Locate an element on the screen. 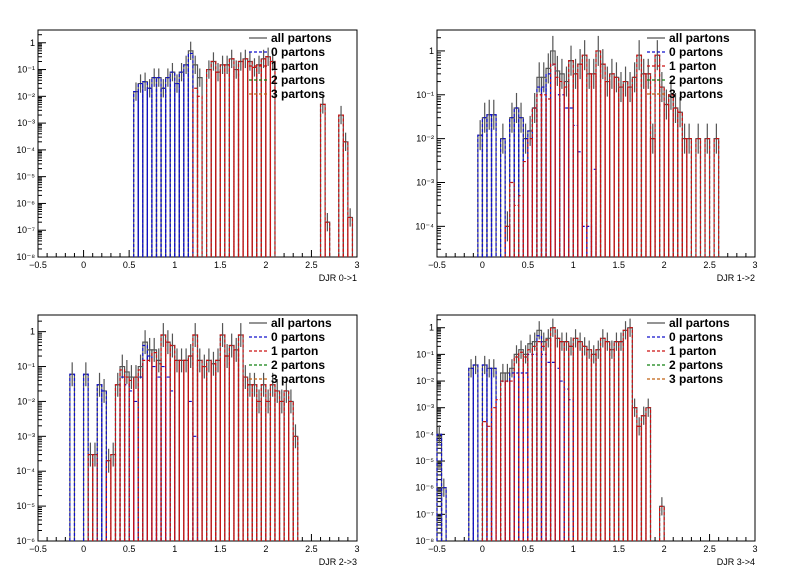 This screenshot has height=572, width=796. x-tick-label: −0.5 is located at coordinates (437, 549).